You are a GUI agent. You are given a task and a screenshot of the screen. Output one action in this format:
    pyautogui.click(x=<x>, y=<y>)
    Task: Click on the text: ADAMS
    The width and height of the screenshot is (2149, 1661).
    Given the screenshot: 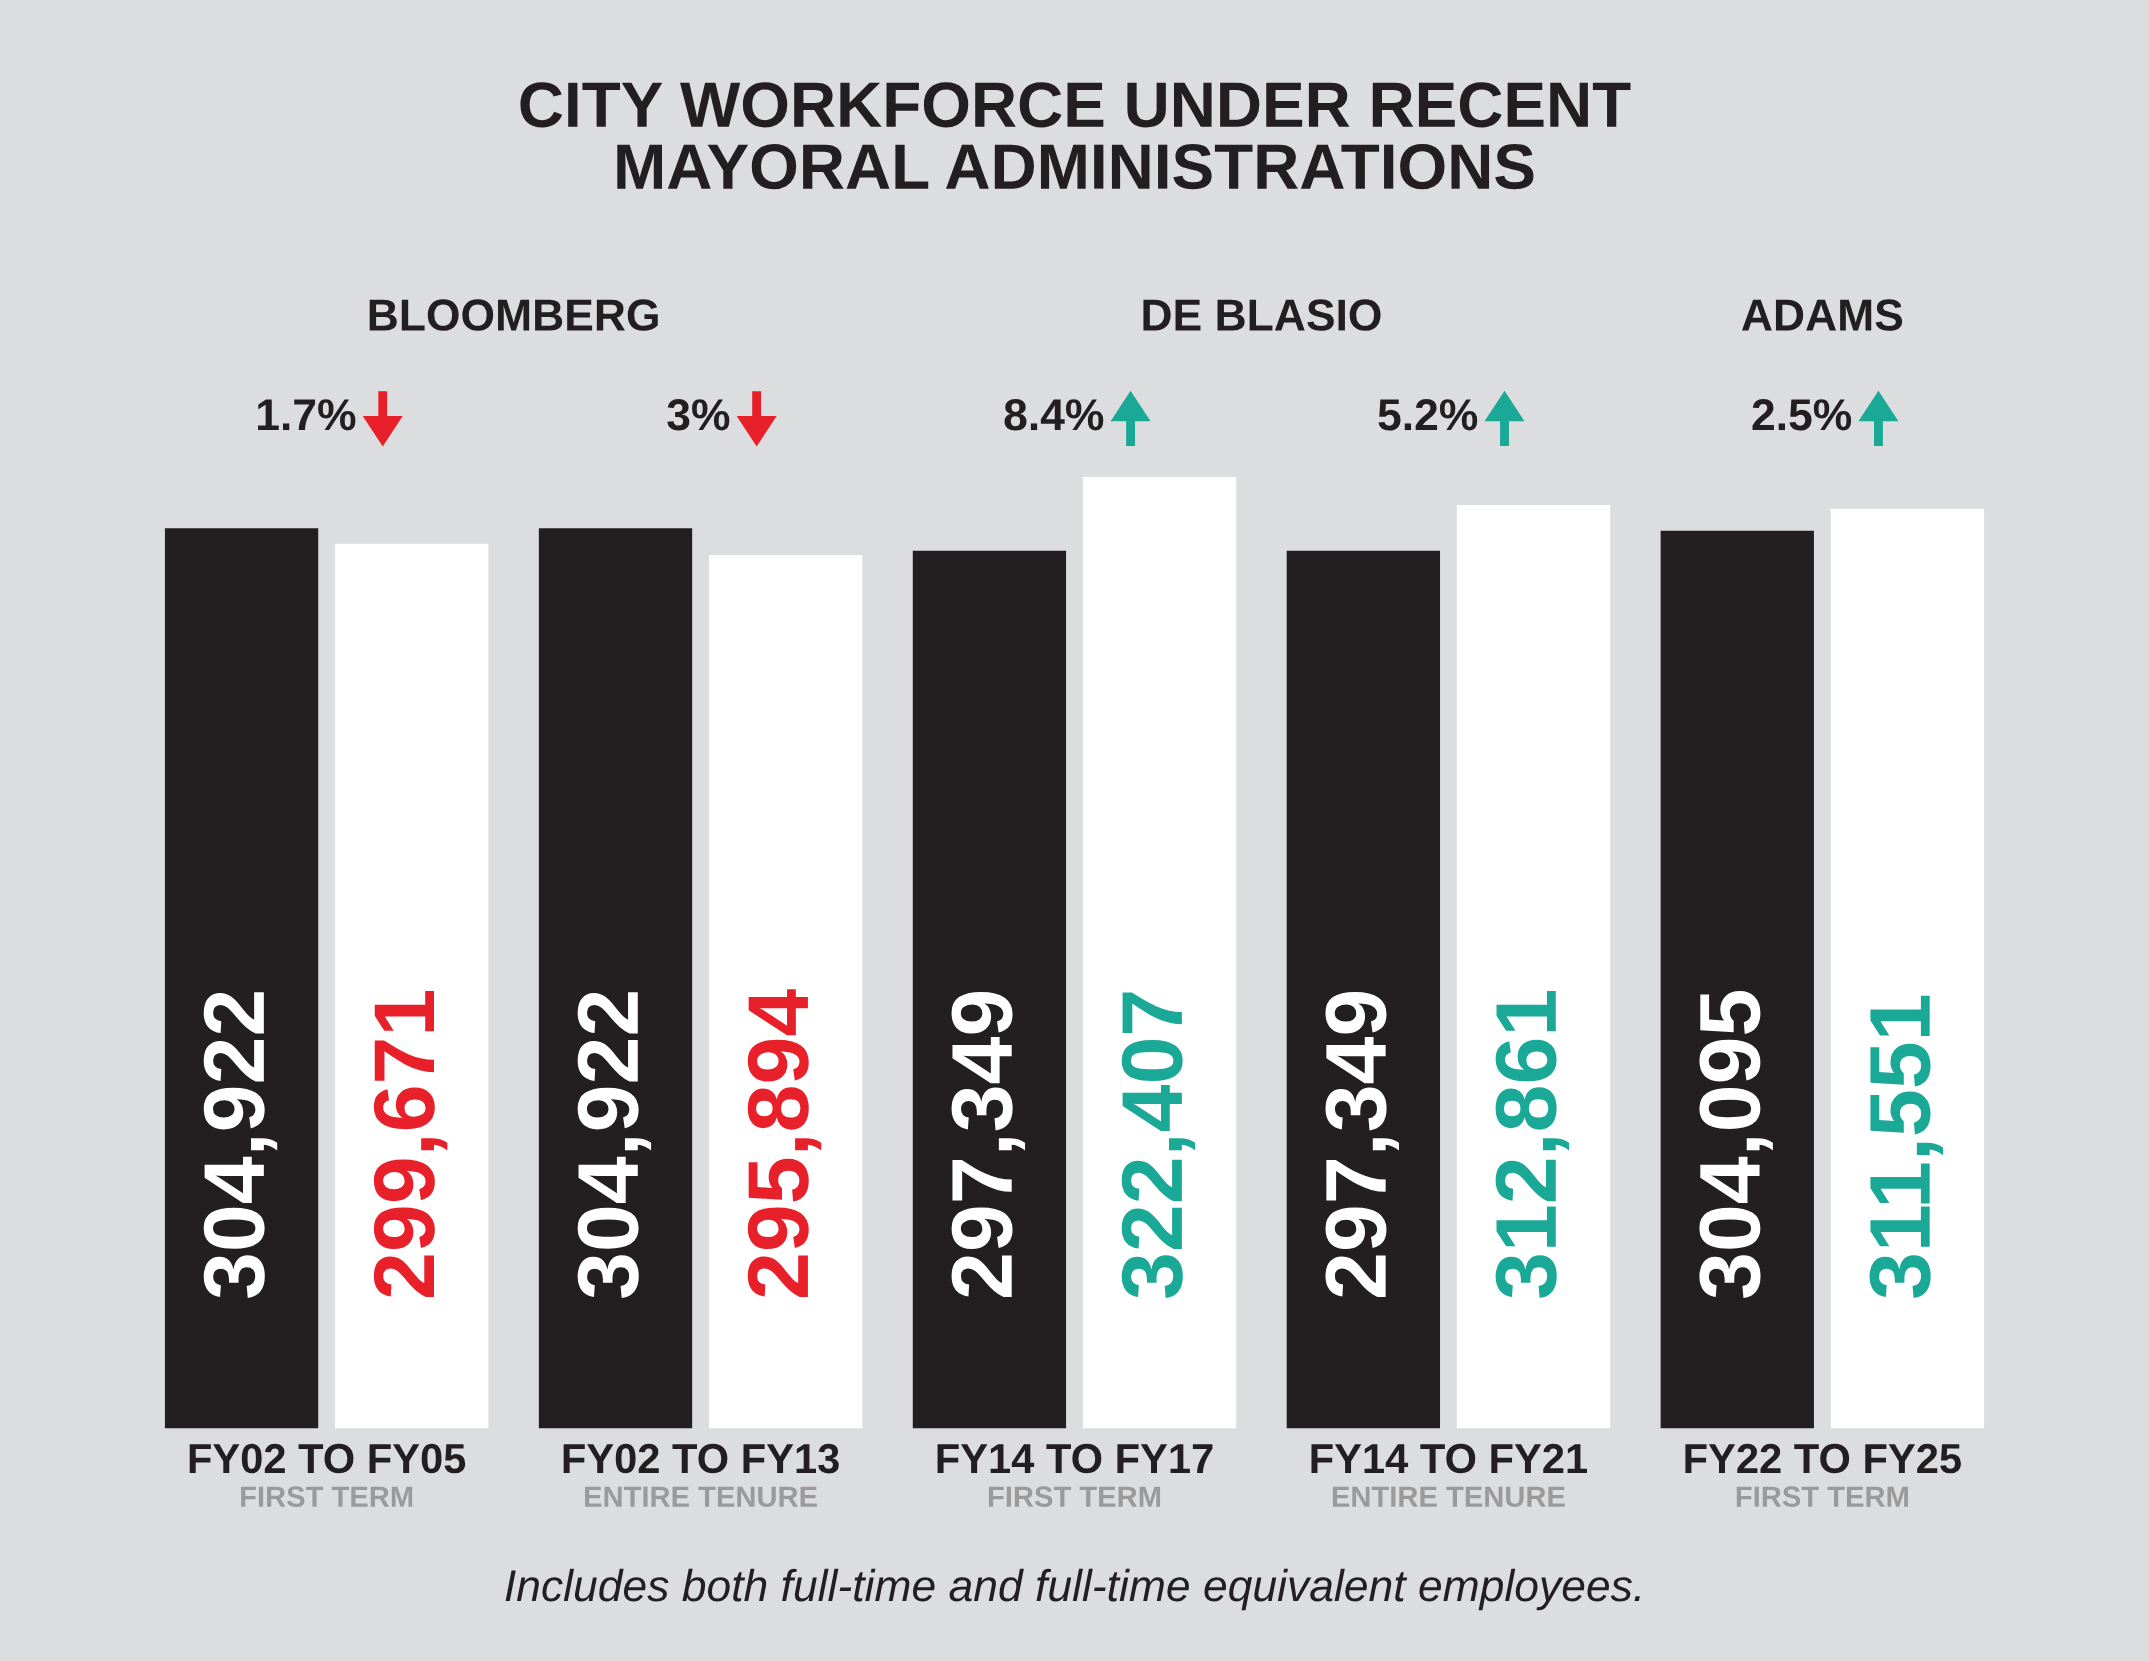 What is the action you would take?
    pyautogui.click(x=1822, y=315)
    